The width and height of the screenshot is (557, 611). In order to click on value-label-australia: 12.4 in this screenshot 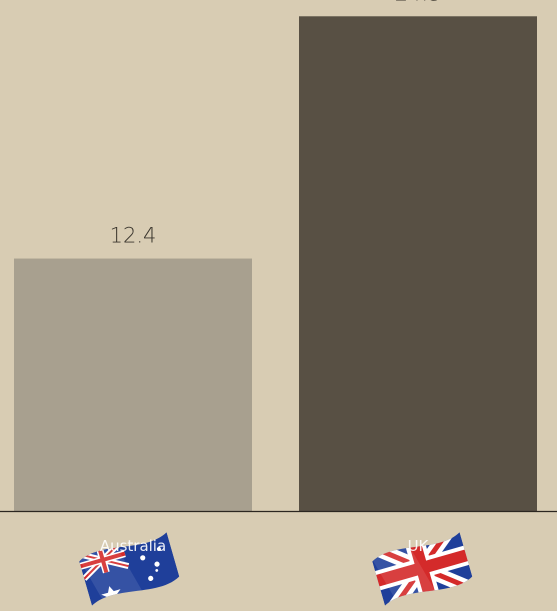, I will do `click(133, 236)`.